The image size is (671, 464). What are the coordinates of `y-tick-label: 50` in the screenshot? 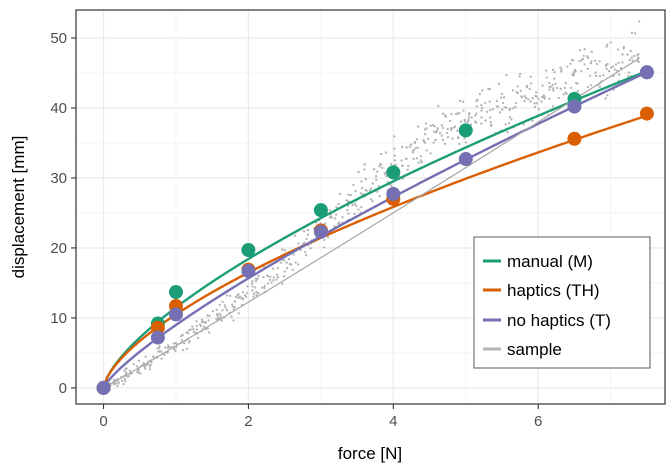 It's located at (58, 38).